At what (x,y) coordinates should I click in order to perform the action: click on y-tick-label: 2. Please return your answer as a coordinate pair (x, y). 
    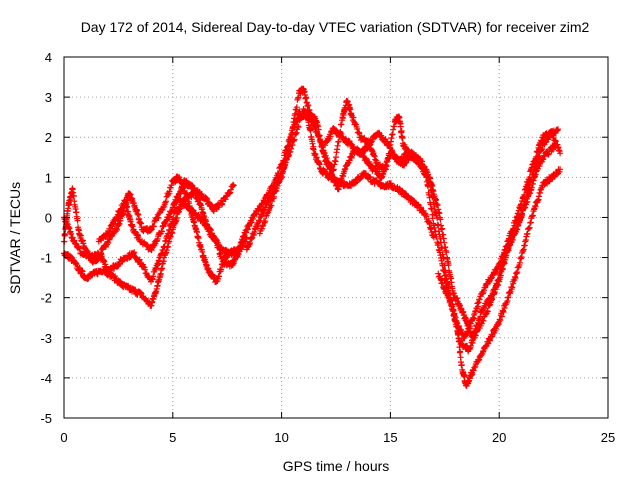
    Looking at the image, I should click on (48, 137).